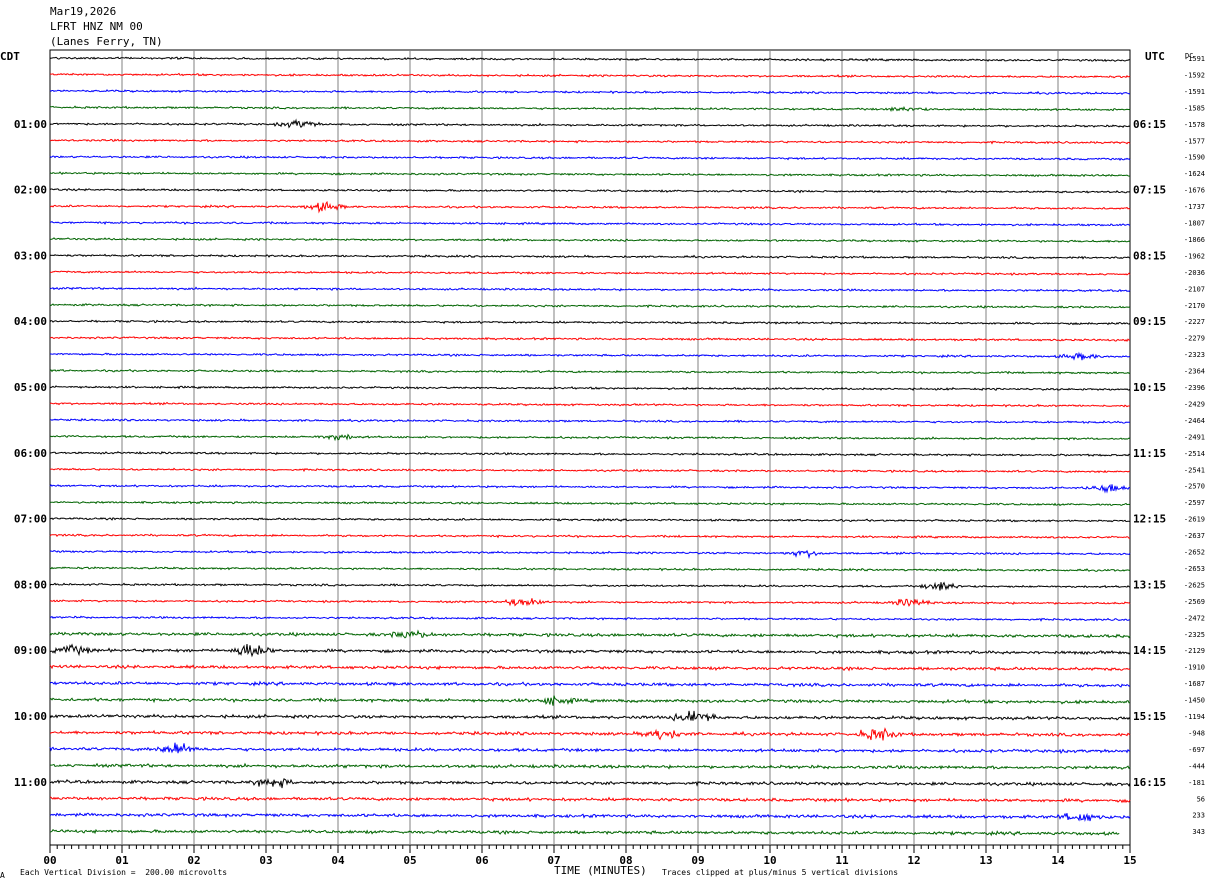  Describe the element at coordinates (30, 387) in the screenshot. I see `cdt-time-label: 05:00` at that location.